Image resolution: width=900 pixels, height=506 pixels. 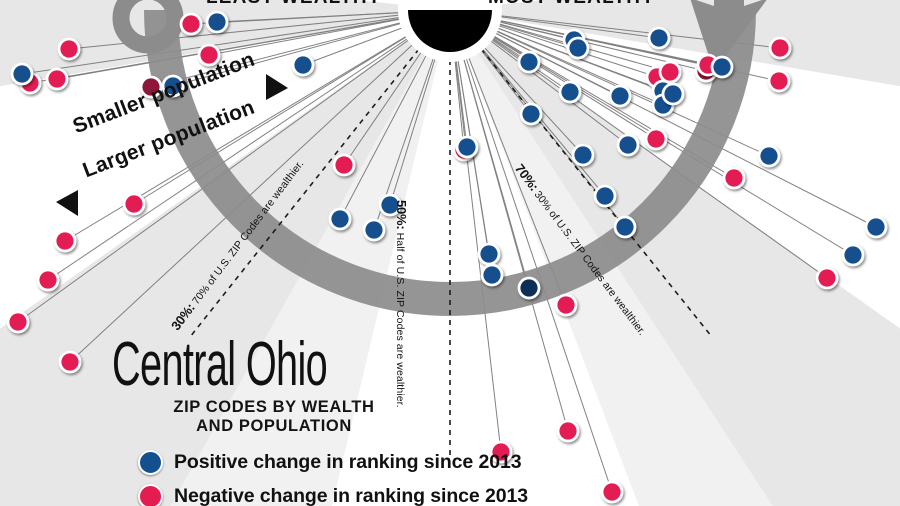 I want to click on axis-cap-most-wealthy: MOST WEALTHY, so click(x=571, y=4).